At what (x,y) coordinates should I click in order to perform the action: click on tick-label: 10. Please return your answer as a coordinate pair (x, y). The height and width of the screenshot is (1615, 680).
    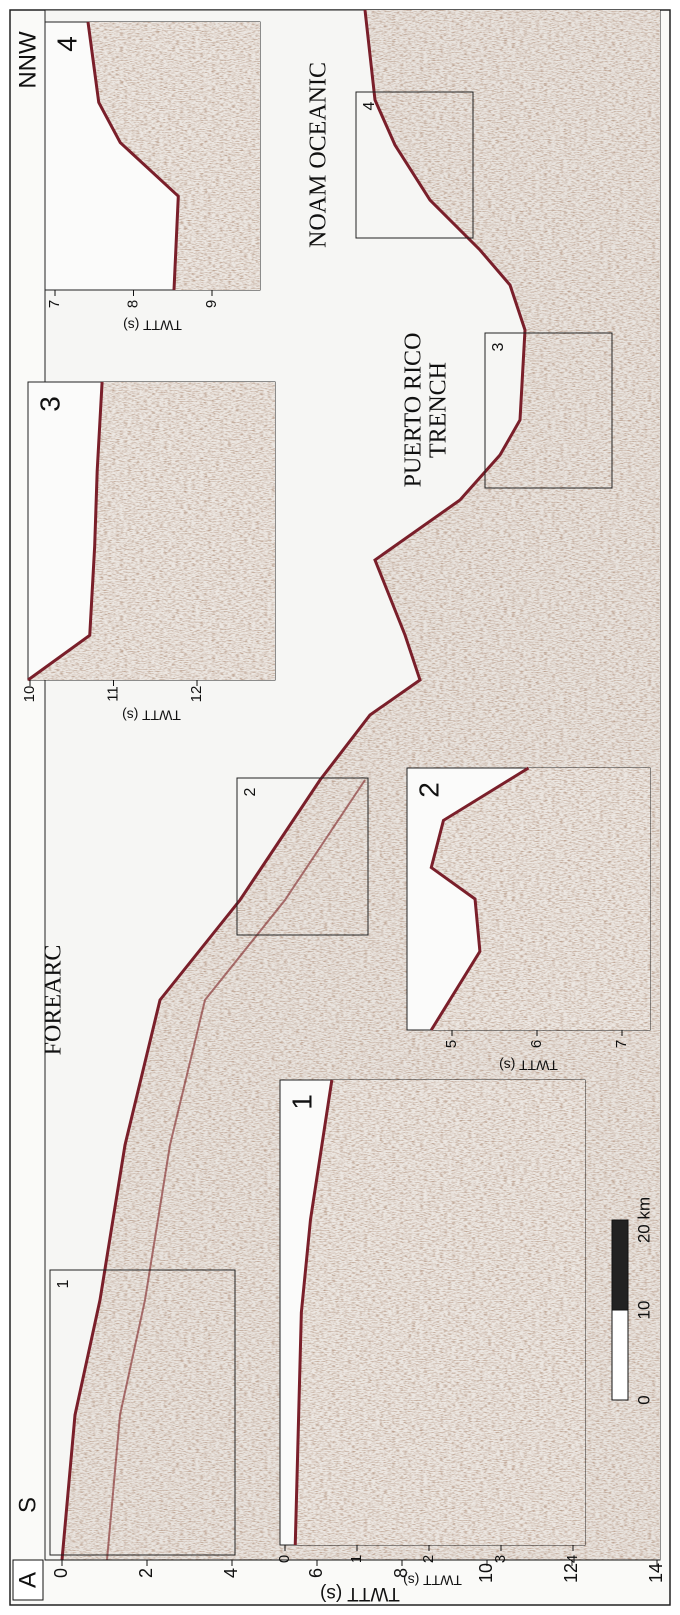
    Looking at the image, I should click on (486, 1573).